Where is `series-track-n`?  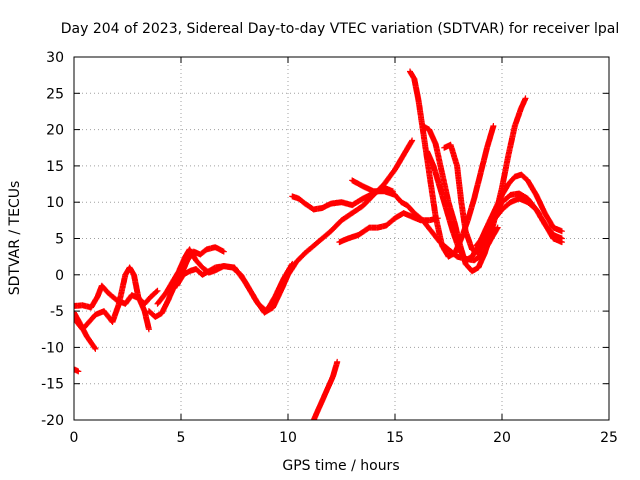 series-track-n is located at coordinates (519, 222).